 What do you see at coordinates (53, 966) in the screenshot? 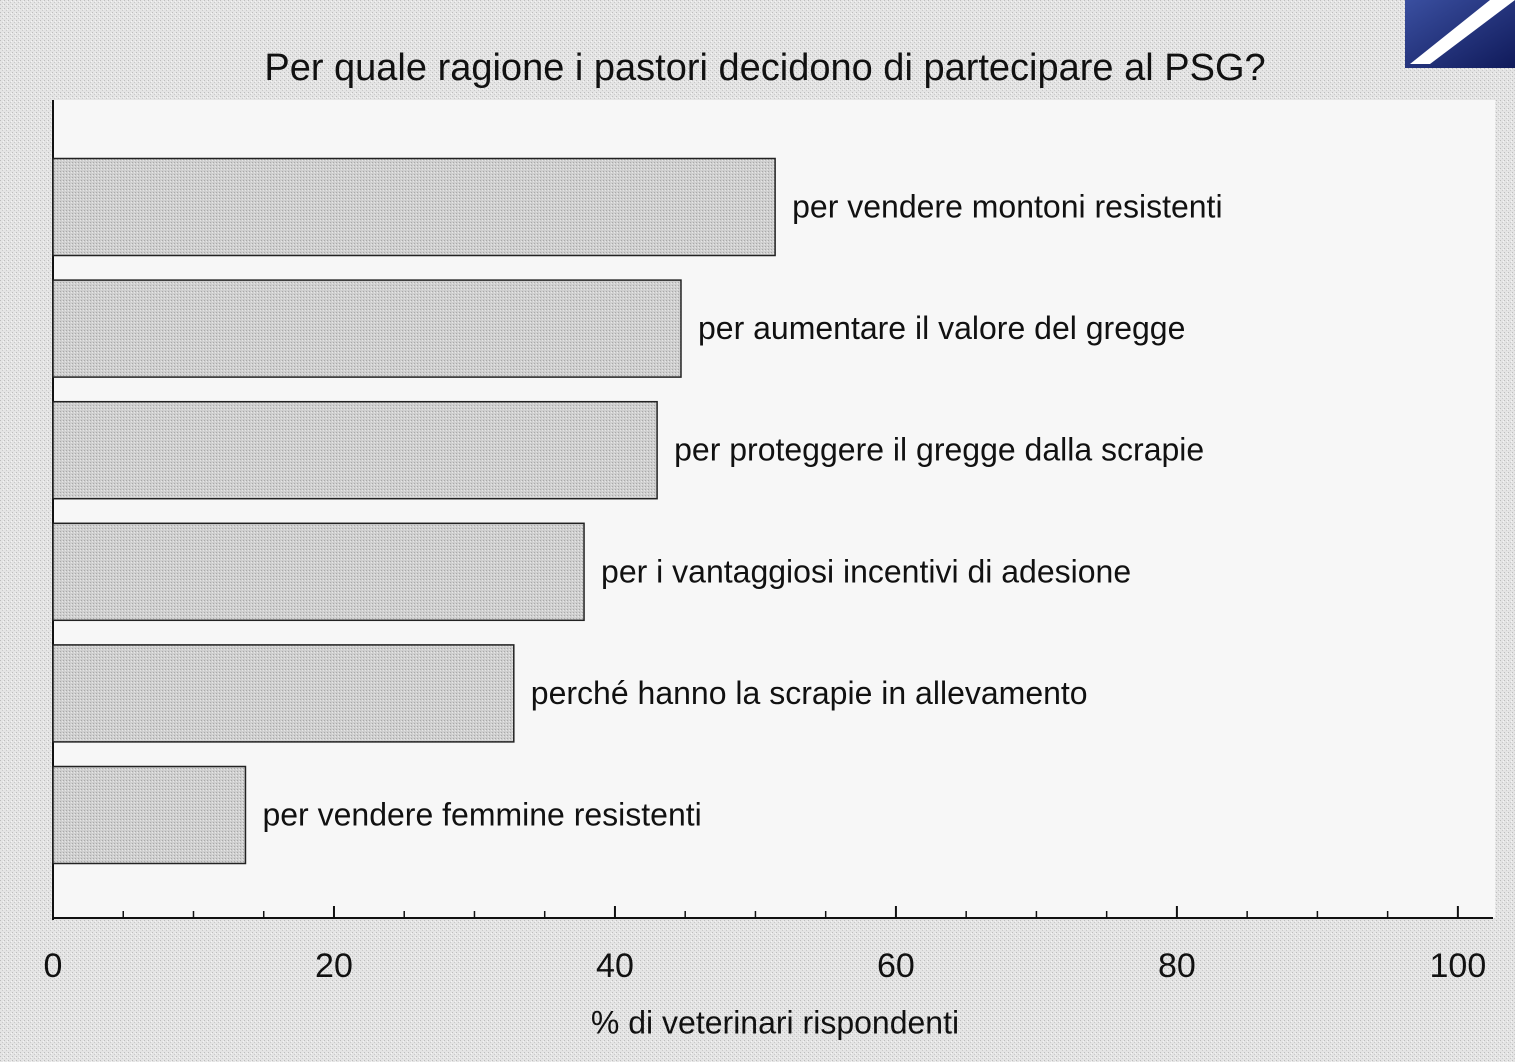
I see `x-tick-label: 0` at bounding box center [53, 966].